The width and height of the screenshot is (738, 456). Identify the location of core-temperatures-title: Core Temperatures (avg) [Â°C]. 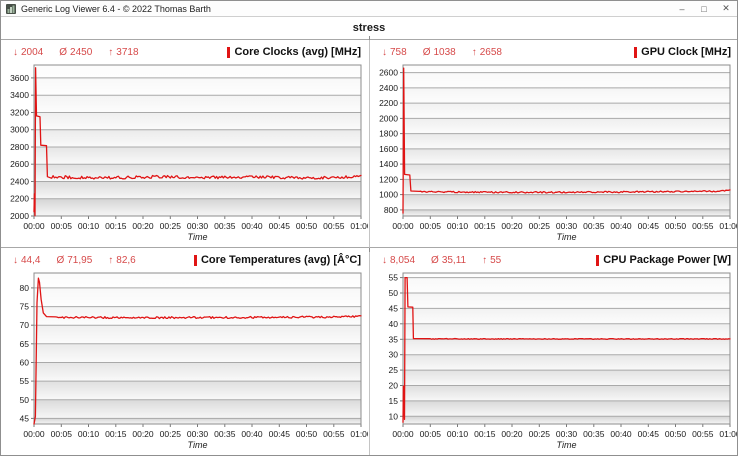
(277, 260).